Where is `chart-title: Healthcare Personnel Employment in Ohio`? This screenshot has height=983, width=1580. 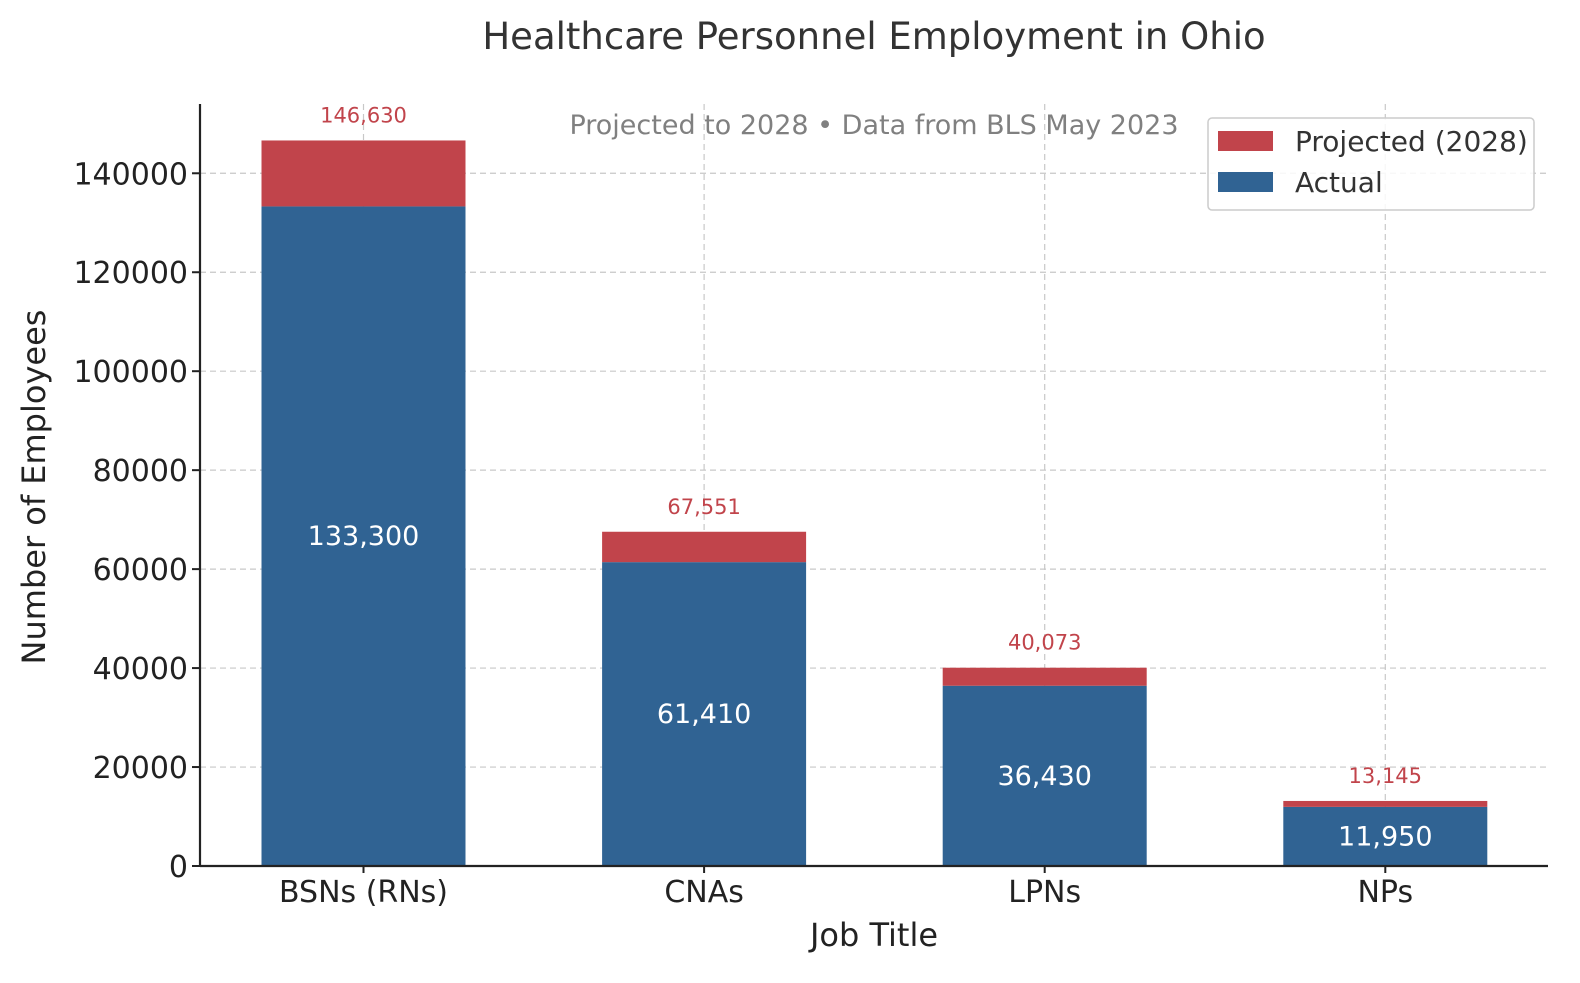 chart-title: Healthcare Personnel Employment in Ohio is located at coordinates (873, 36).